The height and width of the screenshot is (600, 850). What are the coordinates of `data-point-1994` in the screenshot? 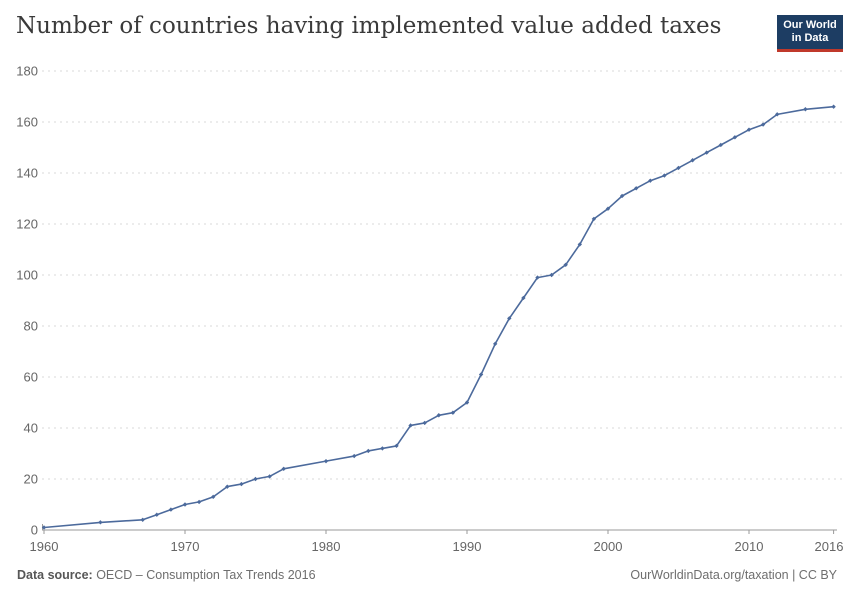 It's located at (523, 298).